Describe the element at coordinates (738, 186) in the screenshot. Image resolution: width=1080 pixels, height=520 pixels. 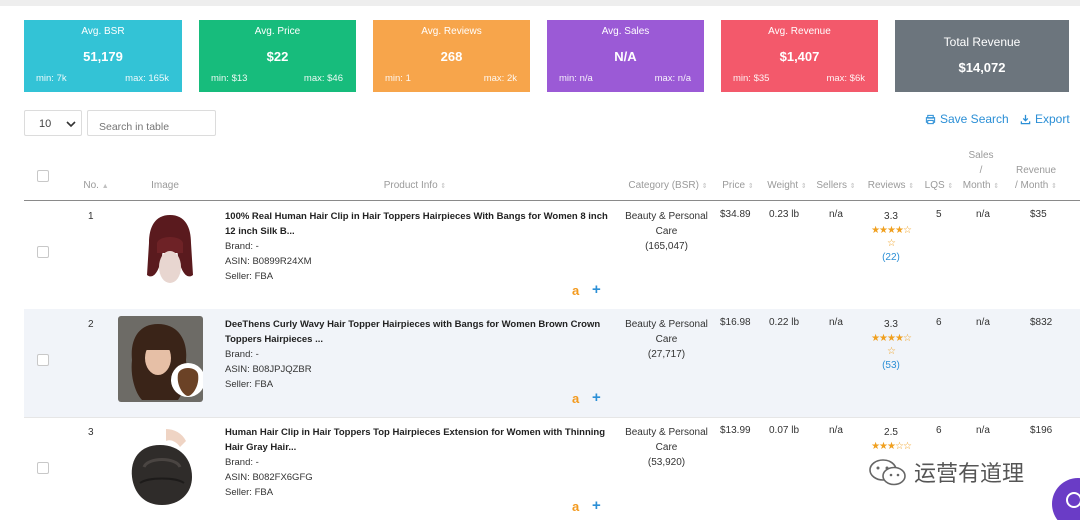
I see `col-header-price: Price ⇕` at that location.